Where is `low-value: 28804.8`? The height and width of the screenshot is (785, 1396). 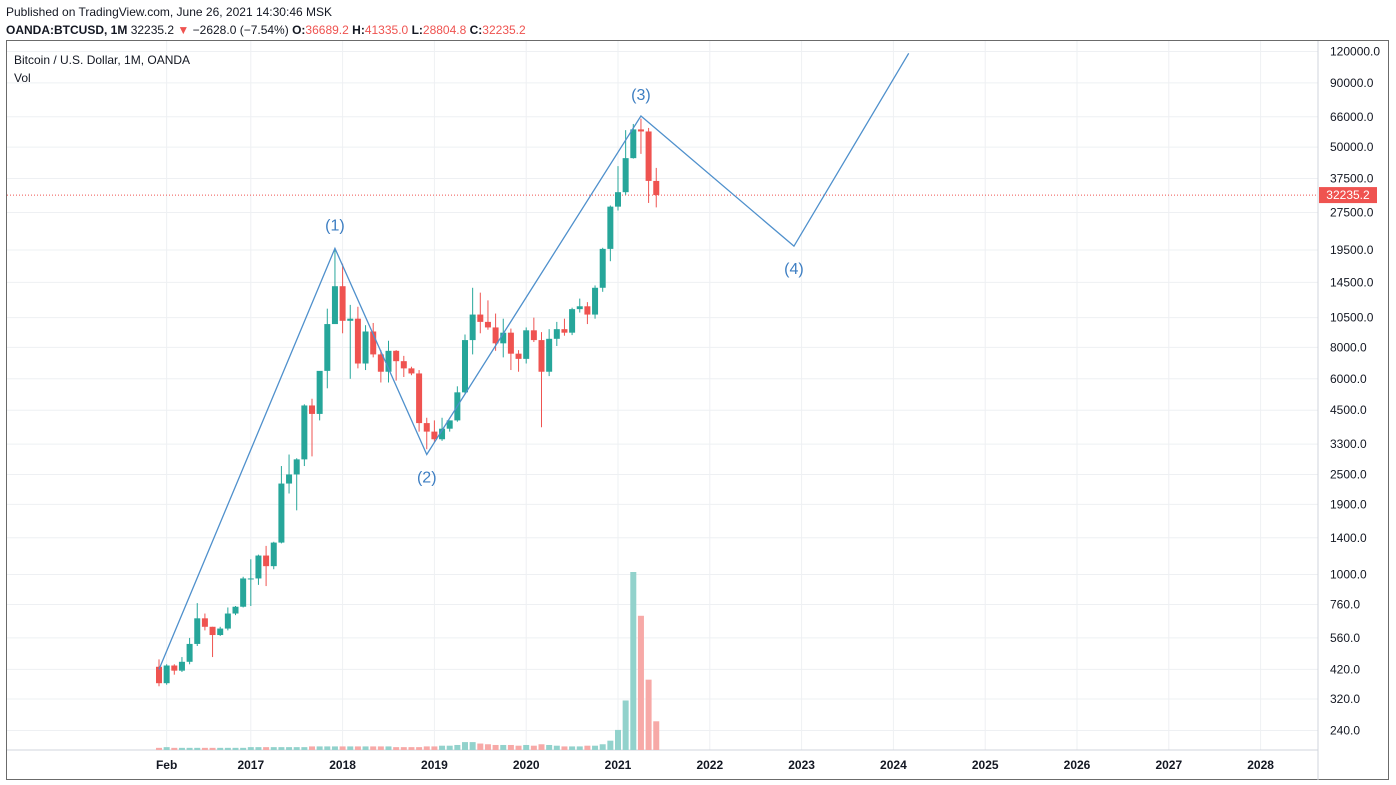
low-value: 28804.8 is located at coordinates (444, 30).